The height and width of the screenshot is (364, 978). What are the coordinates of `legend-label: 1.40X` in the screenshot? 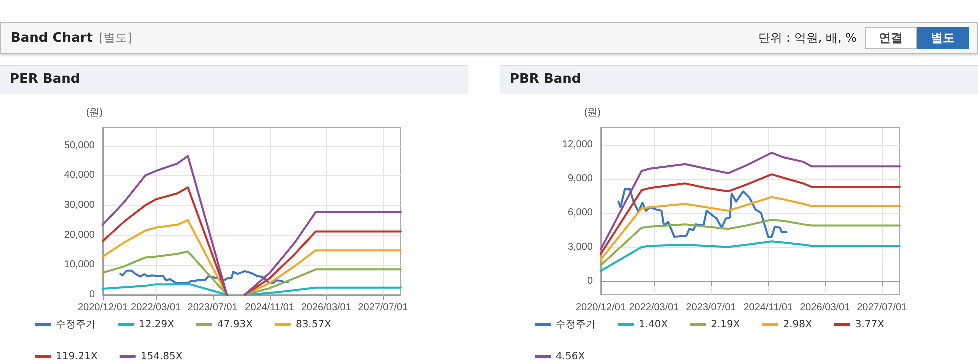 It's located at (653, 325).